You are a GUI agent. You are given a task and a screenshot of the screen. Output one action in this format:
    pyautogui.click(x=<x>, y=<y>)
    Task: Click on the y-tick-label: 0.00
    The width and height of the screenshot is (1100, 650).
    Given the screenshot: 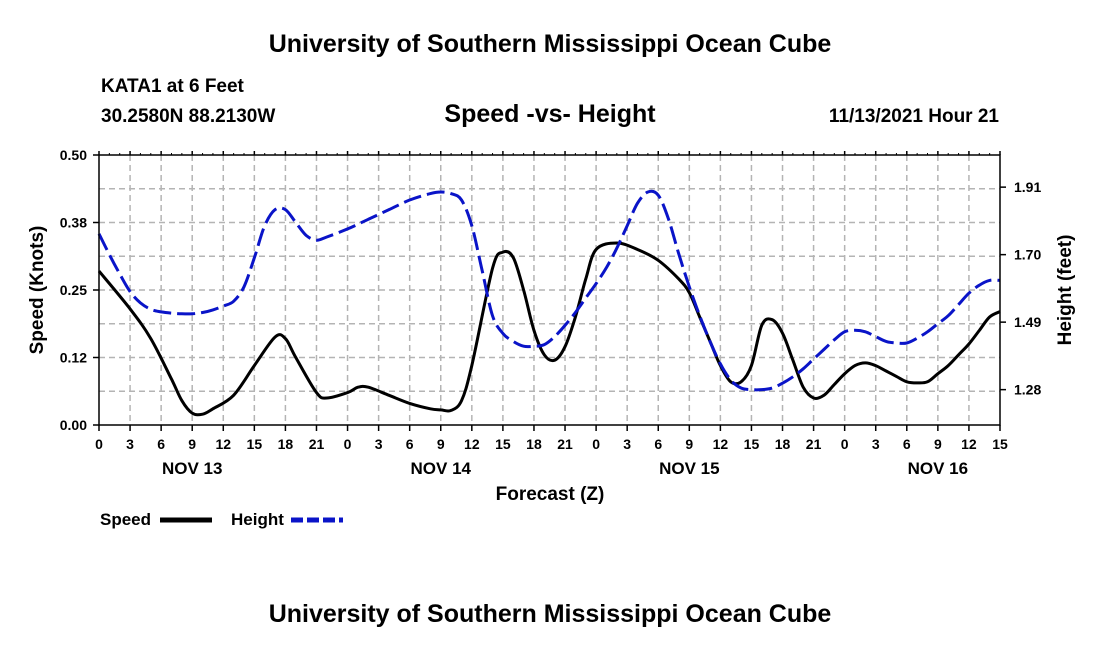 What is the action you would take?
    pyautogui.click(x=73, y=425)
    